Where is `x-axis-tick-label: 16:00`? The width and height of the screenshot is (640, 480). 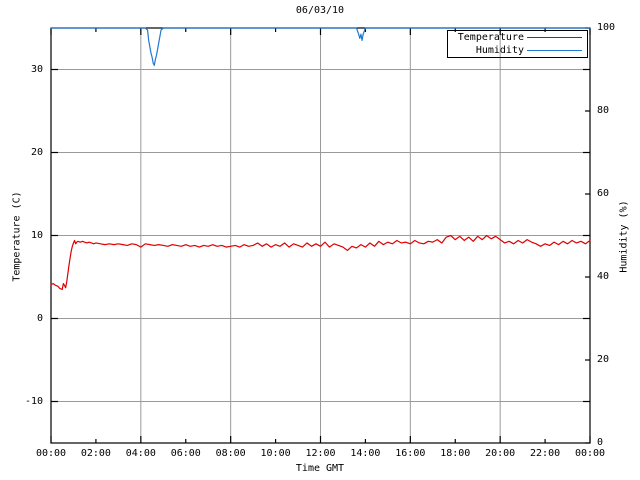 x-axis-tick-label: 16:00 is located at coordinates (410, 453).